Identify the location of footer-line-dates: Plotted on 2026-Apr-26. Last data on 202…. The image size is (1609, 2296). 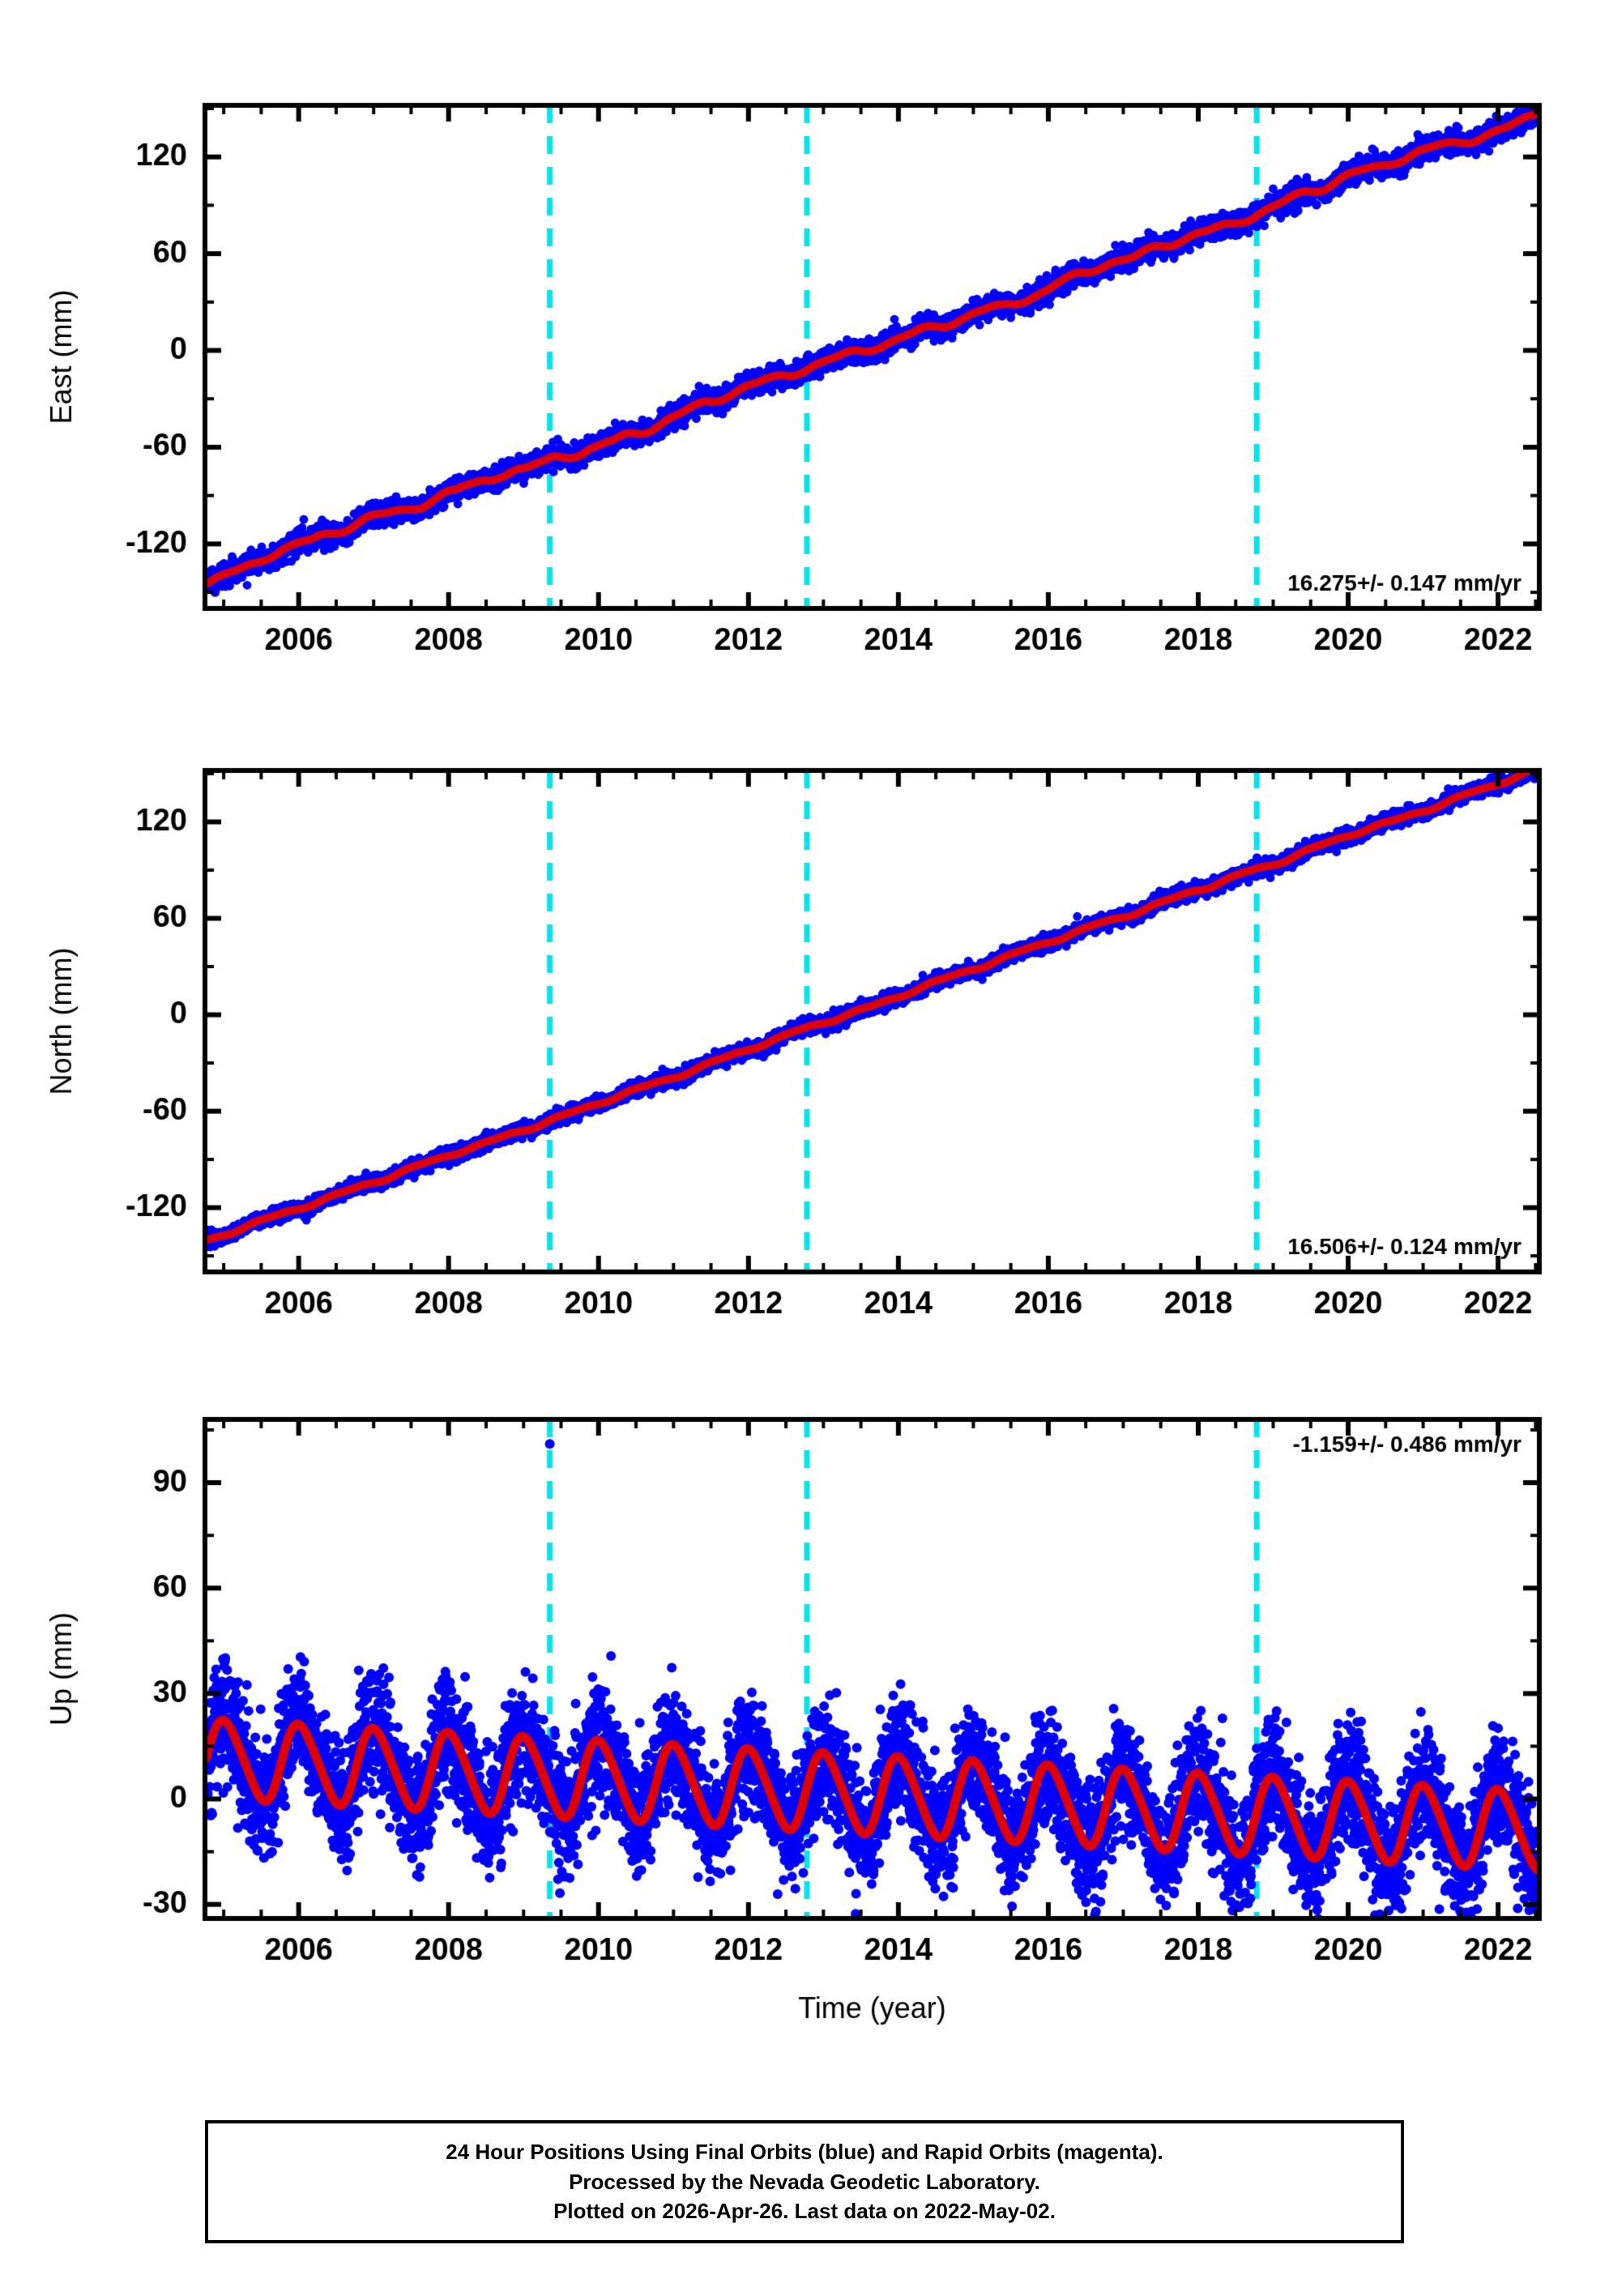
(804, 2211).